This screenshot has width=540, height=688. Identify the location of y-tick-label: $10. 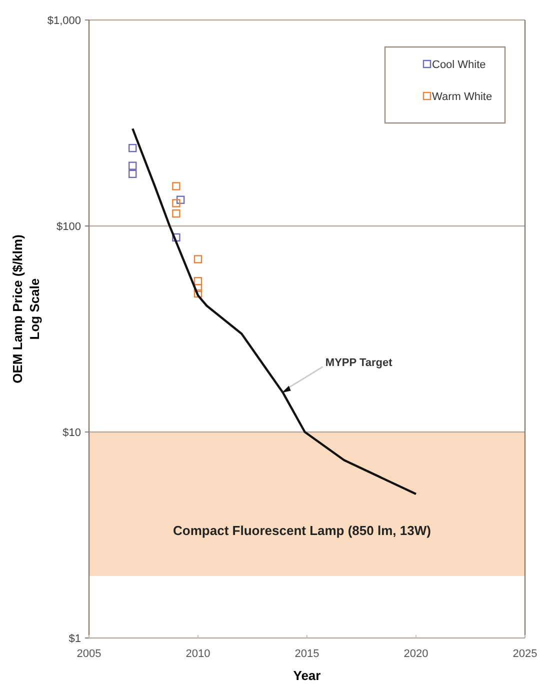
(71, 432).